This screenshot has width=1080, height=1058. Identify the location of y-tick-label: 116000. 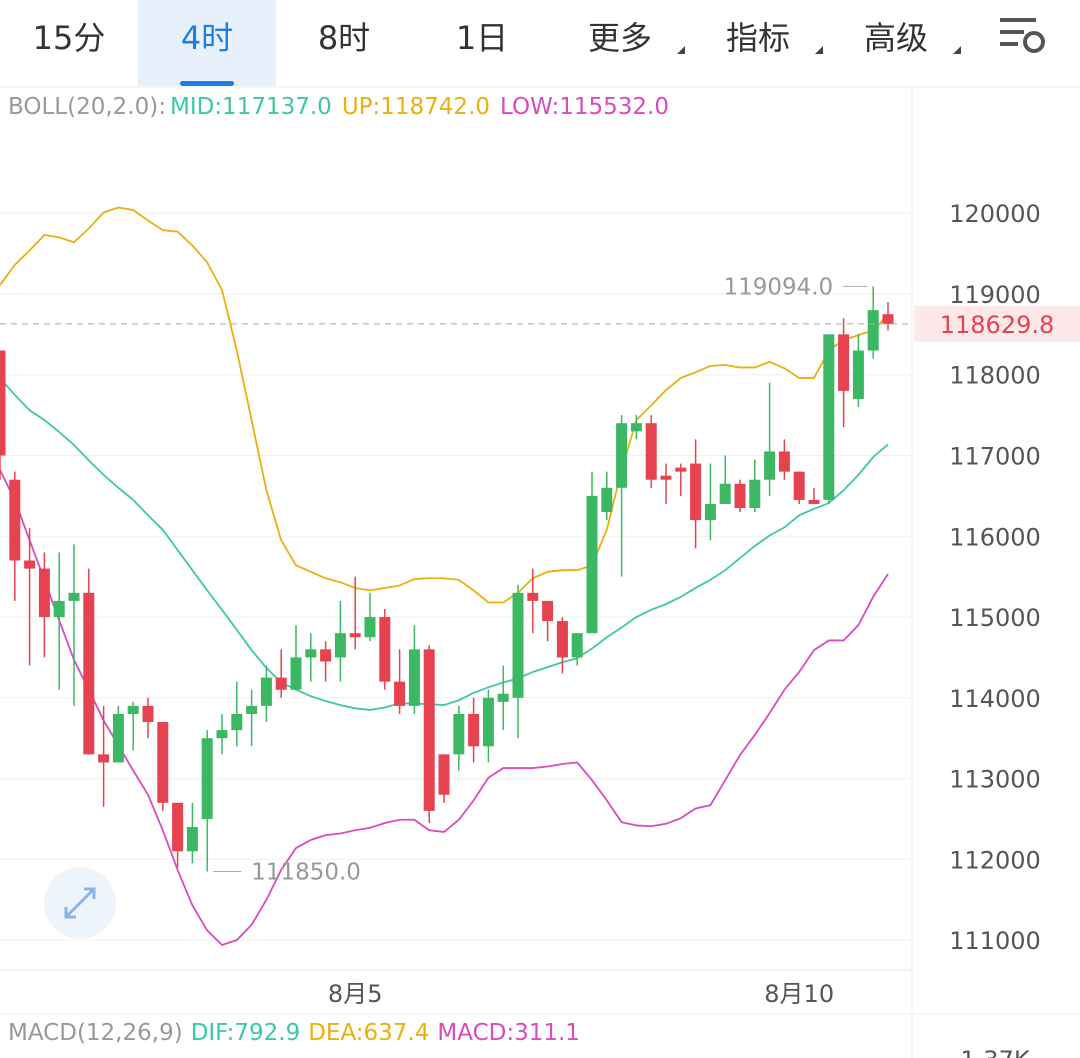
(995, 537).